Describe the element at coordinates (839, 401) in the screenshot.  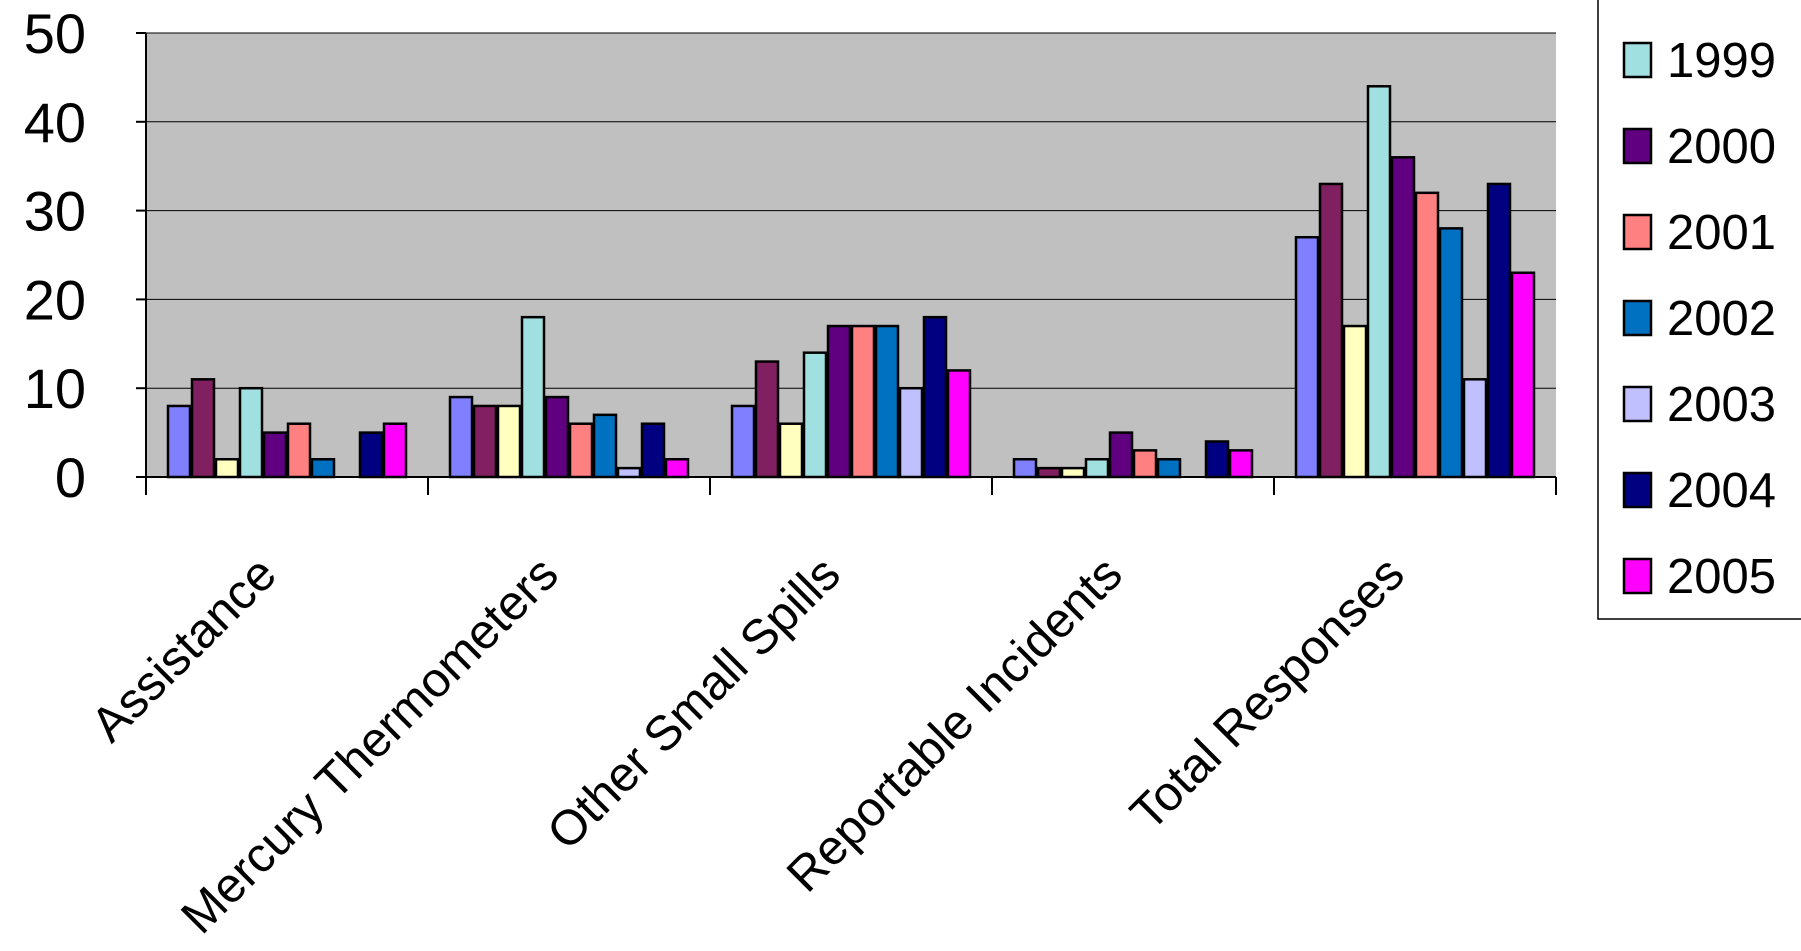
I see `bar-other-small-spills-2000` at that location.